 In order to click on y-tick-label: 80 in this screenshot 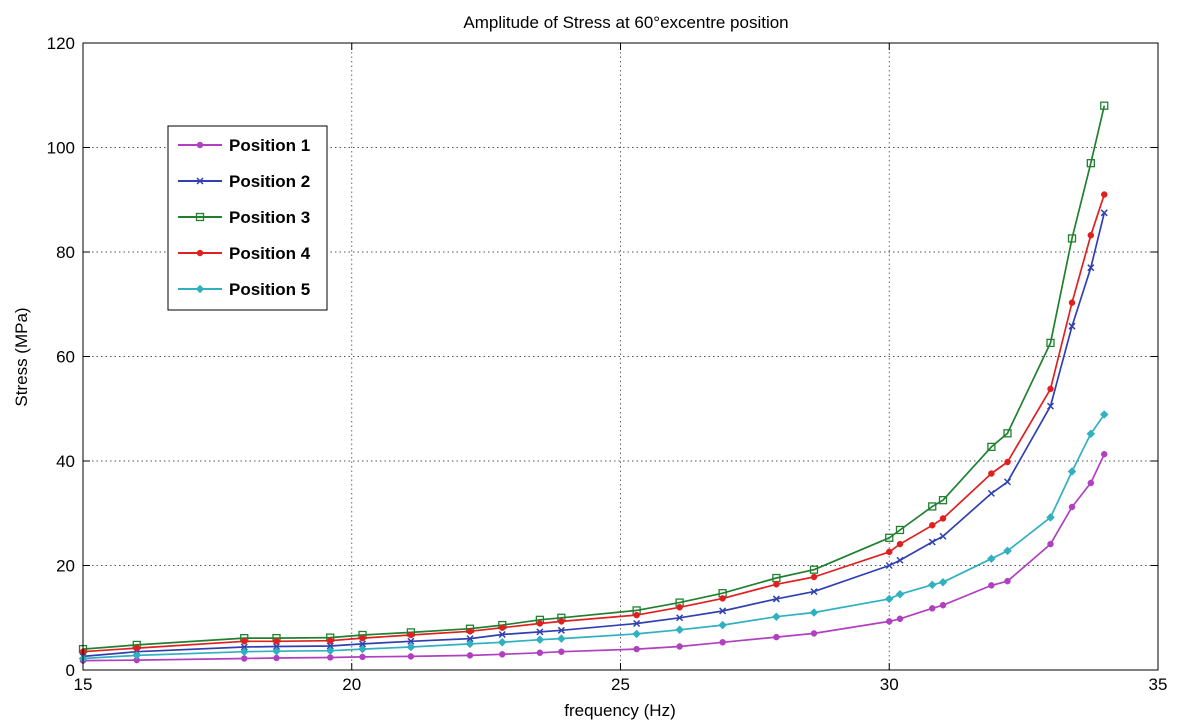, I will do `click(65, 252)`.